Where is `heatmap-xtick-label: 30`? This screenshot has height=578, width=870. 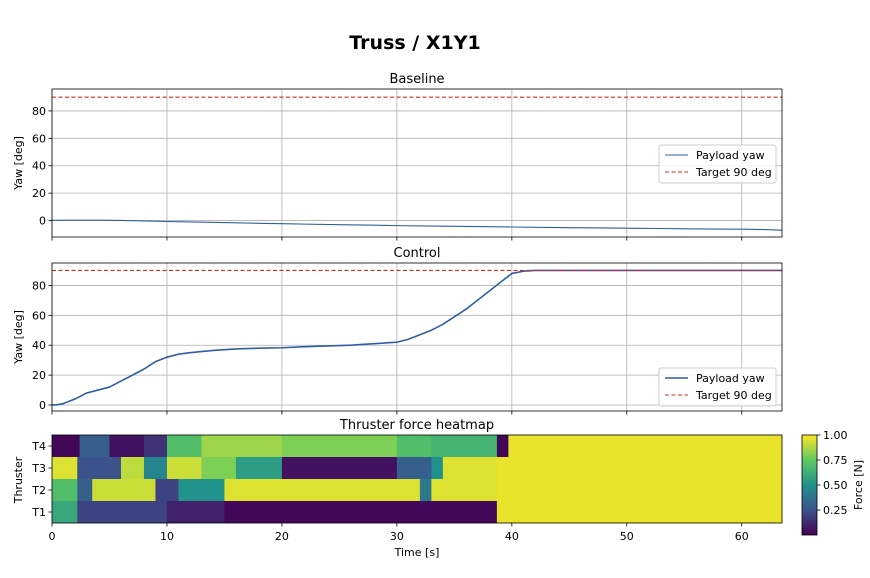
heatmap-xtick-label: 30 is located at coordinates (397, 536).